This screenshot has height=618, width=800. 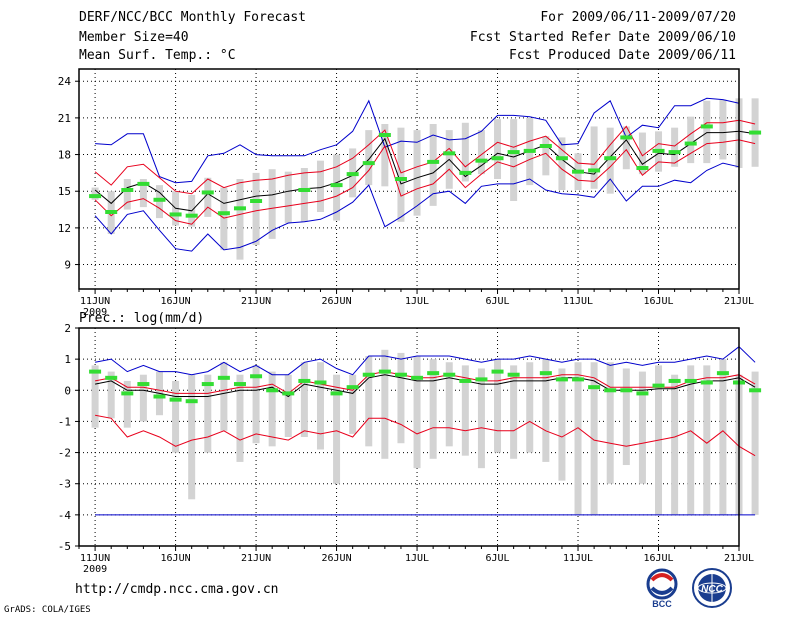 What do you see at coordinates (64, 228) in the screenshot?
I see `y-tick-label: 12` at bounding box center [64, 228].